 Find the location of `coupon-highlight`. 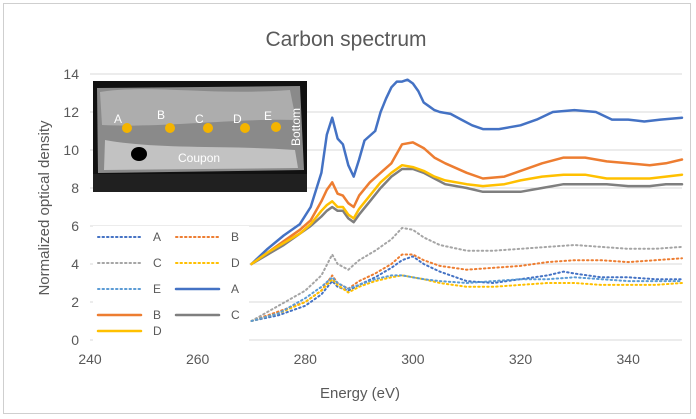

coupon-highlight is located at coordinates (198, 107).